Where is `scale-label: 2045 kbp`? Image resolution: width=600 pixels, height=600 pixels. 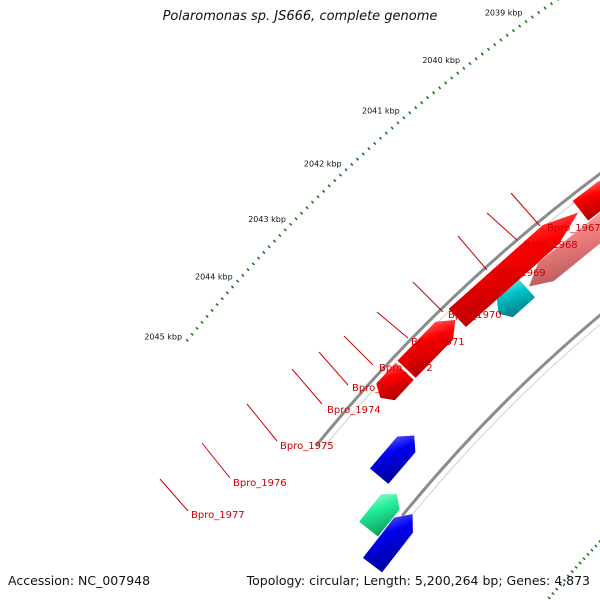
scale-label: 2045 kbp is located at coordinates (163, 337).